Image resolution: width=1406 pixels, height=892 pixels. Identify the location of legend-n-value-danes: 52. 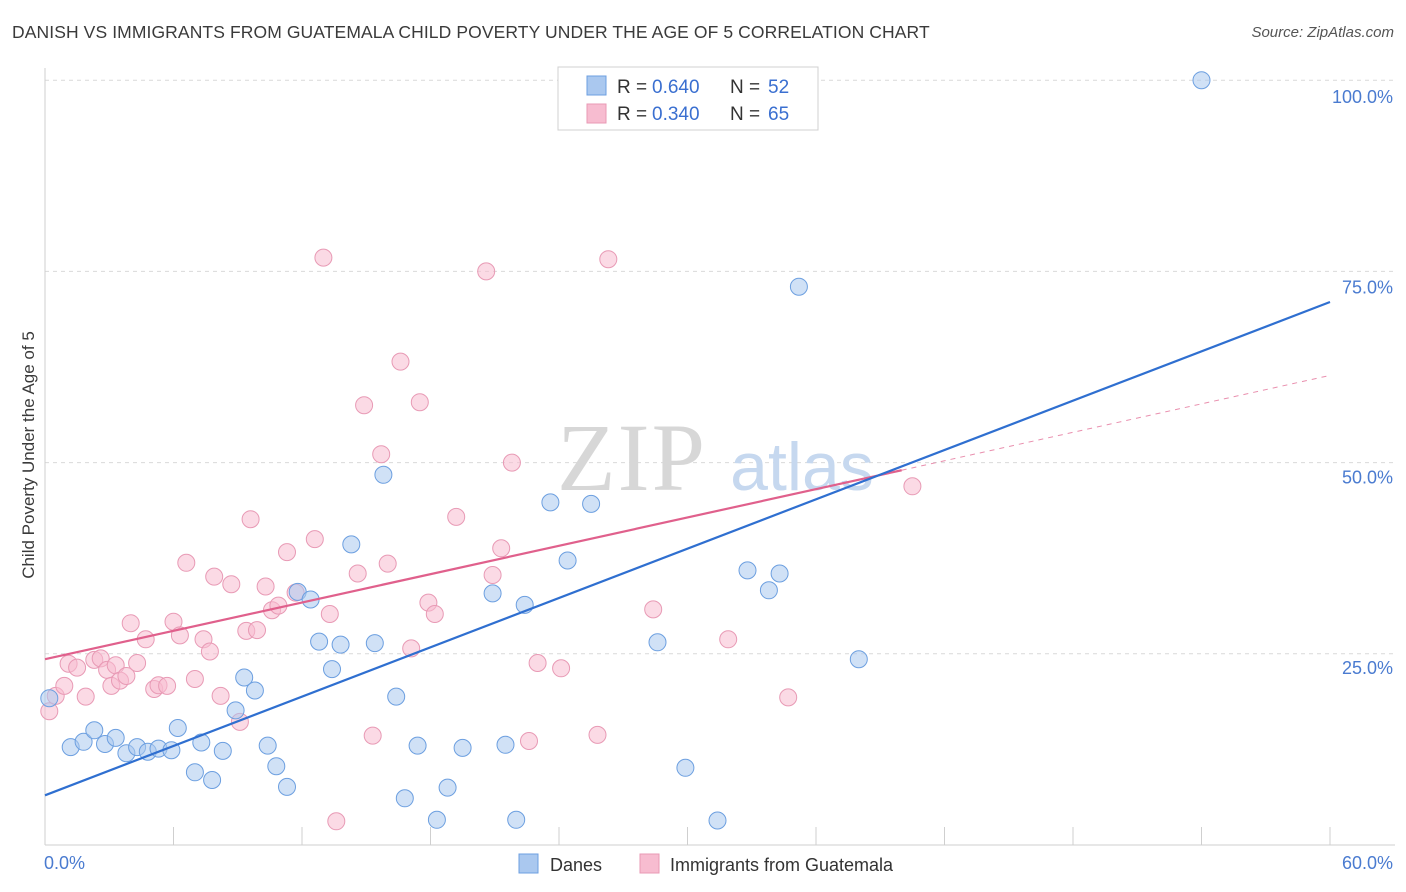
(778, 87).